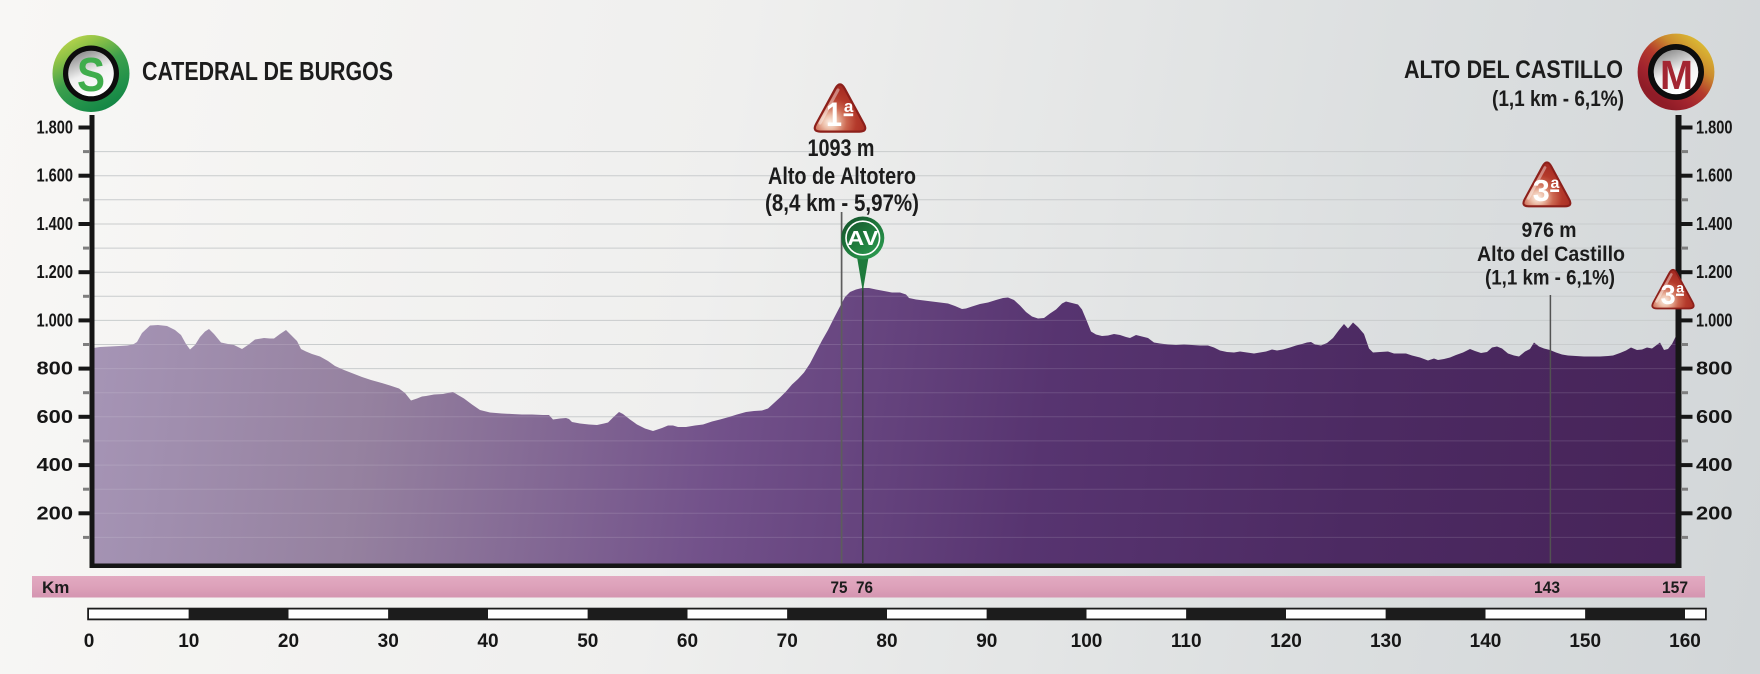 This screenshot has width=1760, height=674. What do you see at coordinates (188, 641) in the screenshot?
I see `svg-text: 10` at bounding box center [188, 641].